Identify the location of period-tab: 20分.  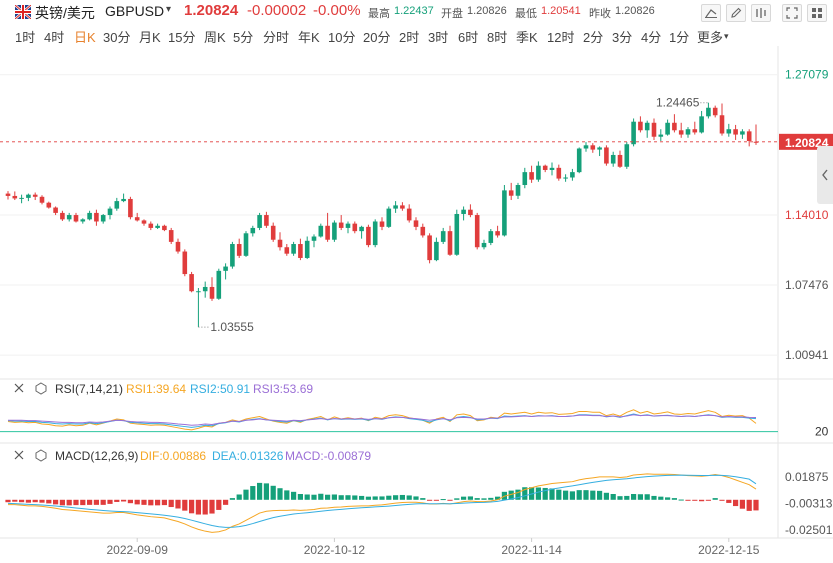
(377, 37).